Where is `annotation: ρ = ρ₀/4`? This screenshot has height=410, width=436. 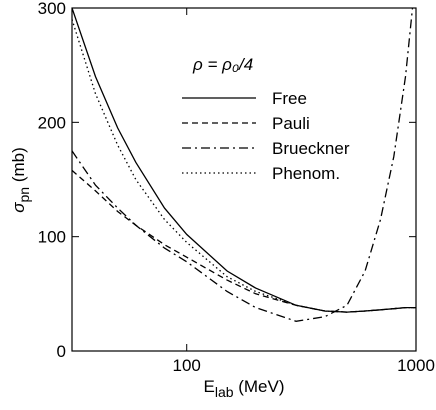
annotation: ρ = ρ₀/4 is located at coordinates (222, 64).